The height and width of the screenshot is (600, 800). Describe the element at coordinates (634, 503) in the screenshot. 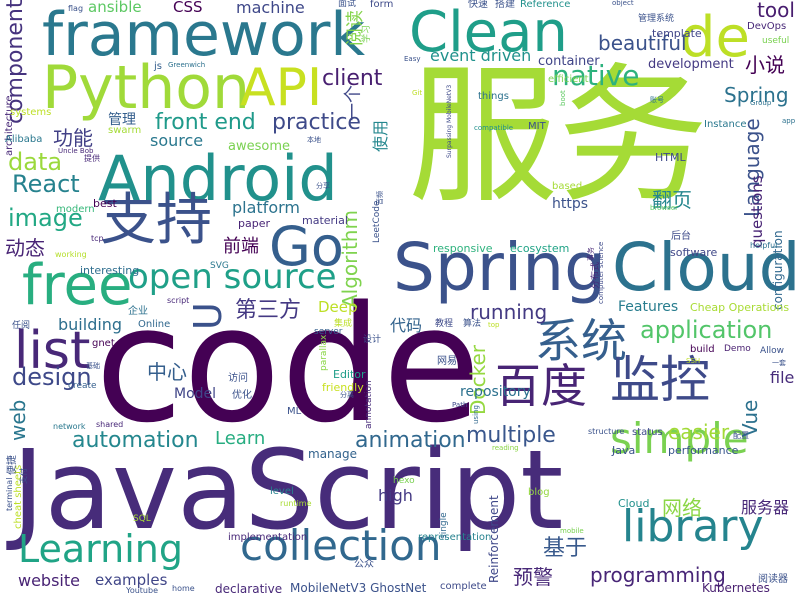

I see `word-cloud-137: Cloud` at that location.